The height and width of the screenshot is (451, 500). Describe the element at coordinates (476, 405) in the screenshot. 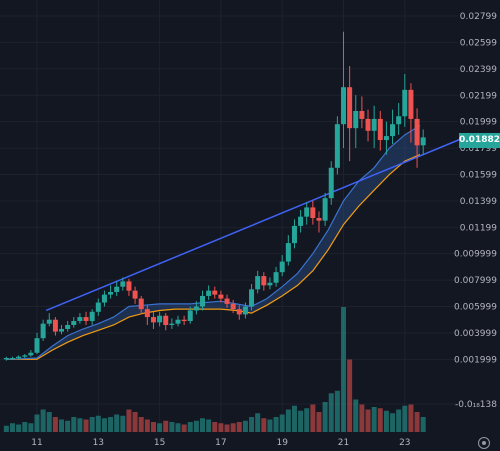

I see `y-tick-label: -0.0₁₈138` at that location.